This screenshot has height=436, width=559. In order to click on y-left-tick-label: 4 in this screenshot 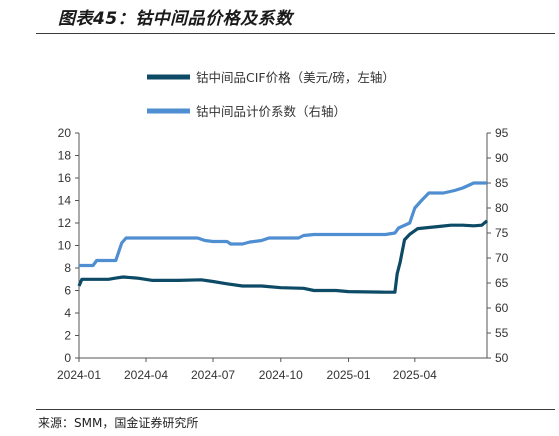, I will do `click(67, 313)`.